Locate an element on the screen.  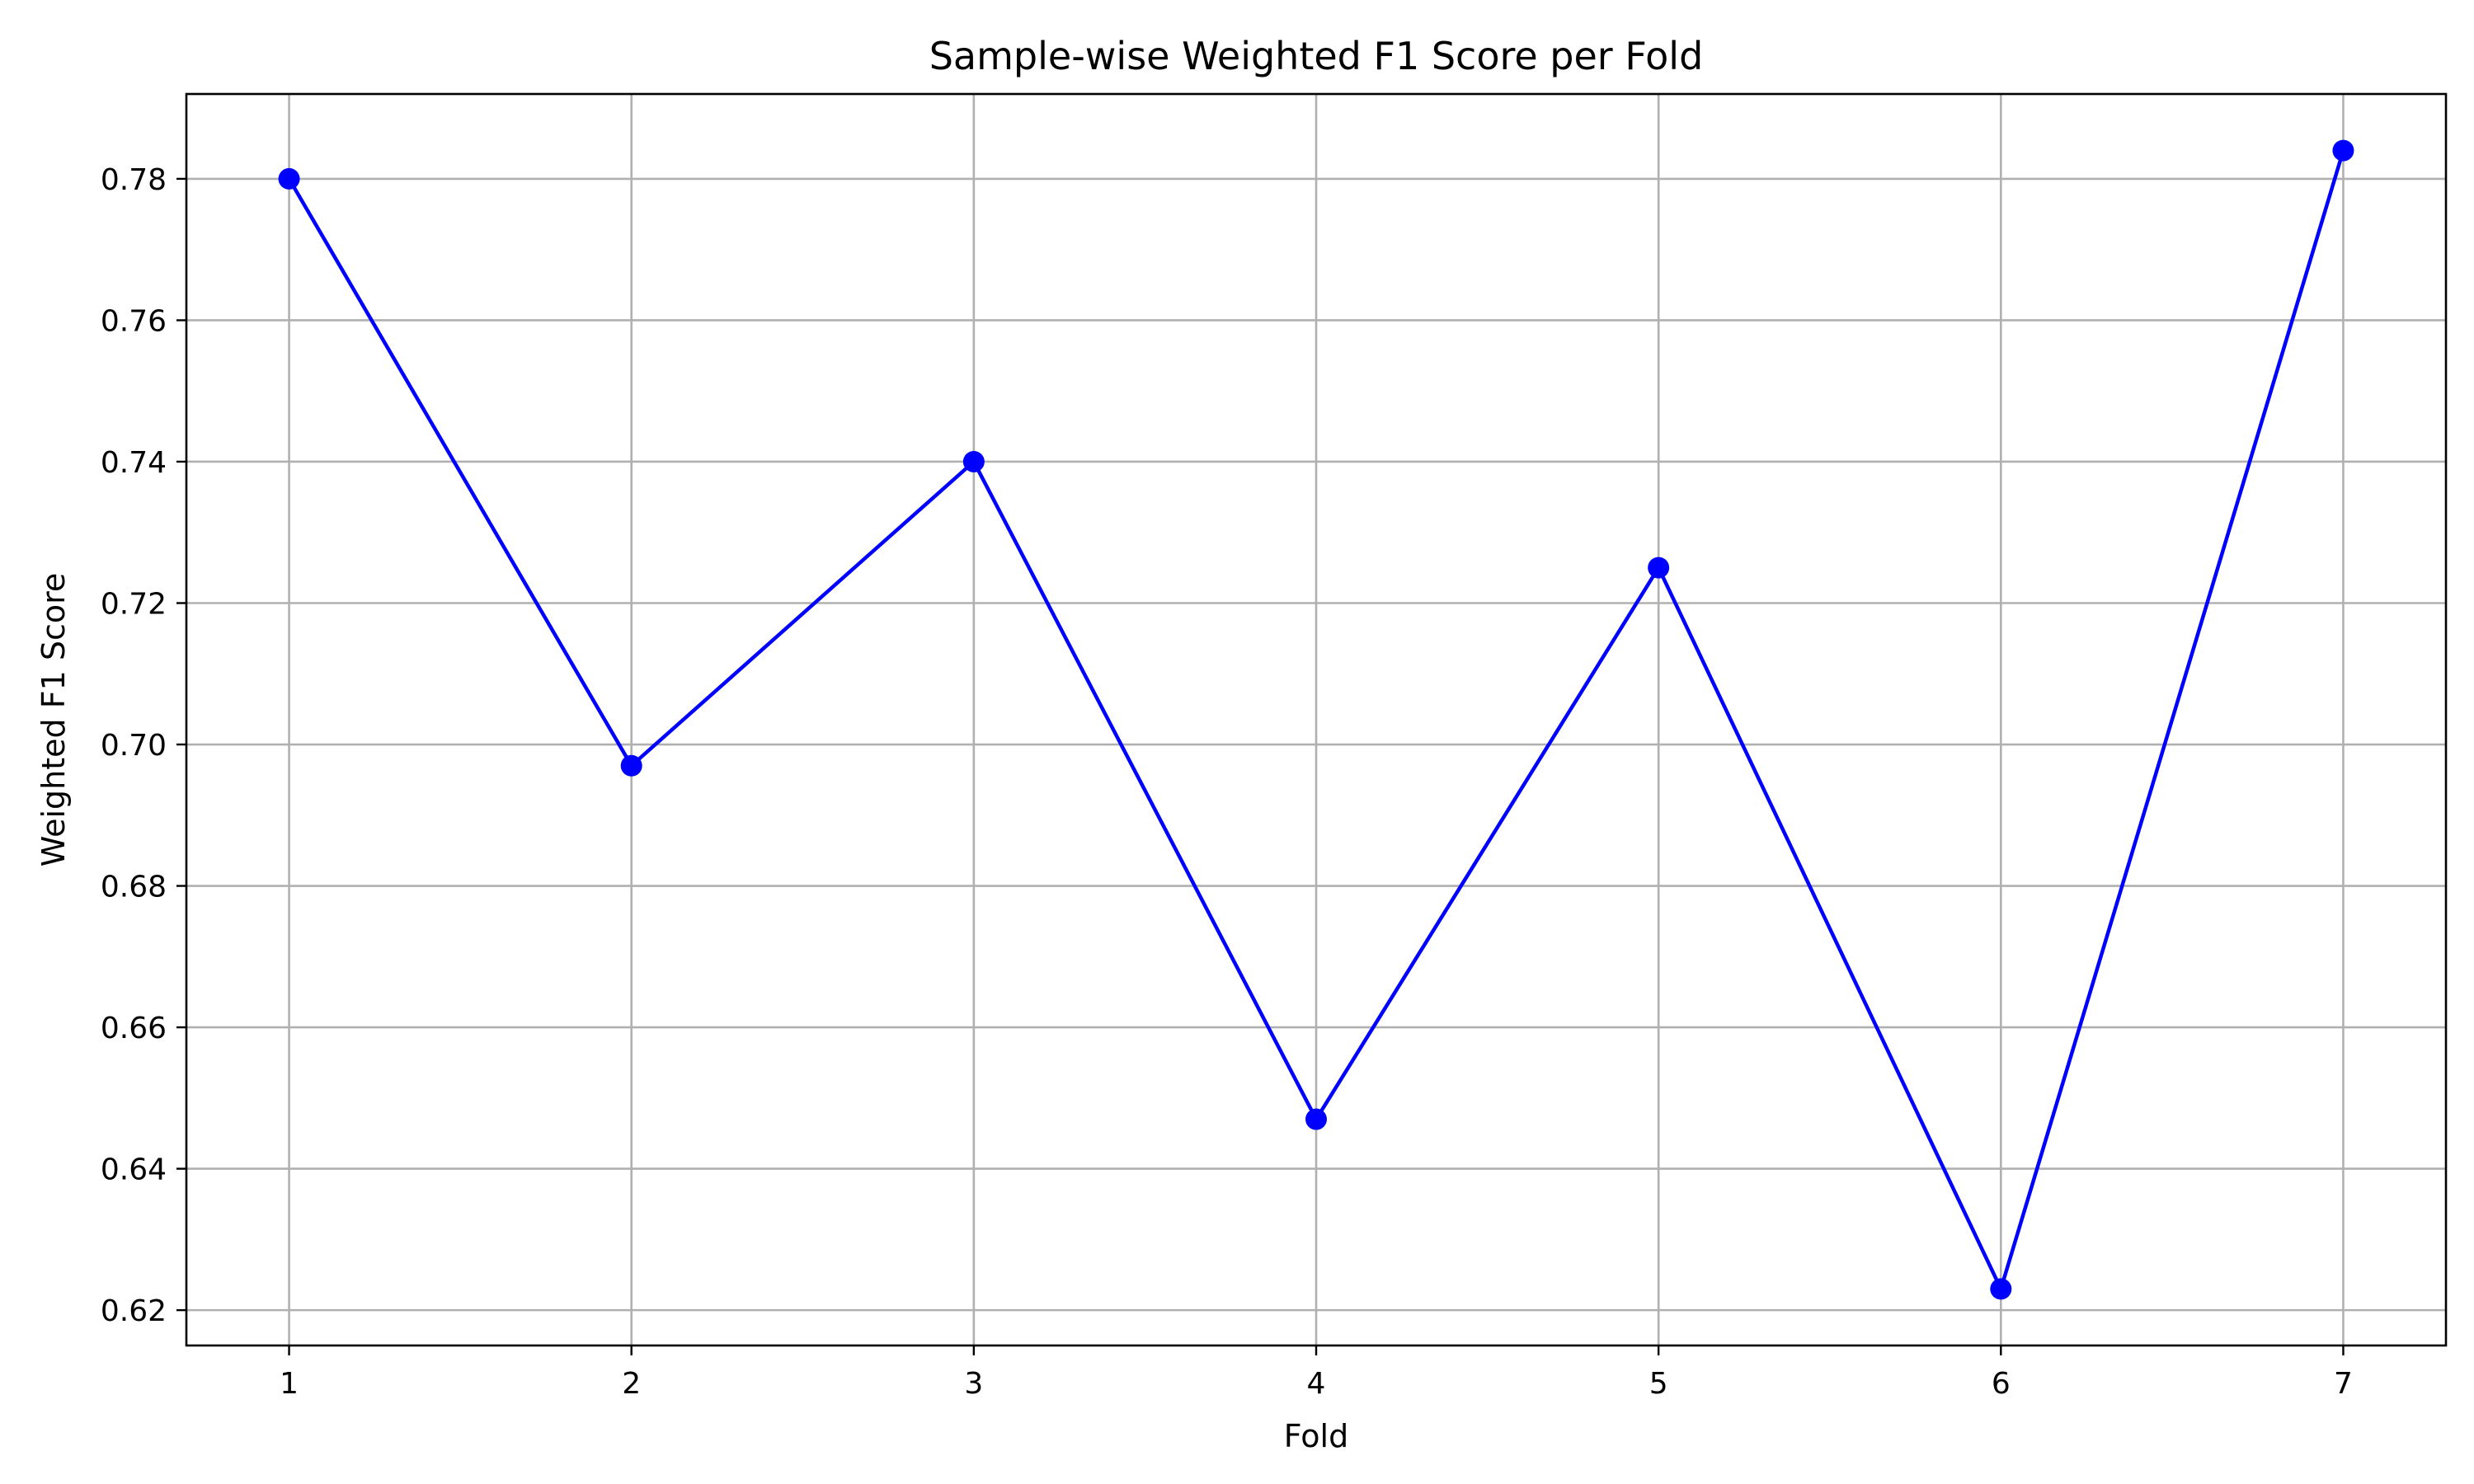
y-tick-label: 0.68 is located at coordinates (134, 887).